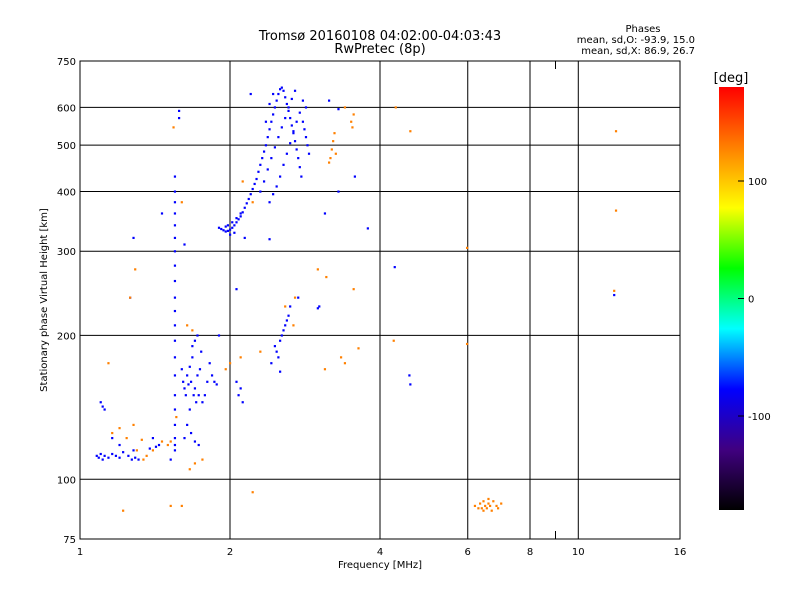  I want to click on x-tick-label: 6, so click(468, 552).